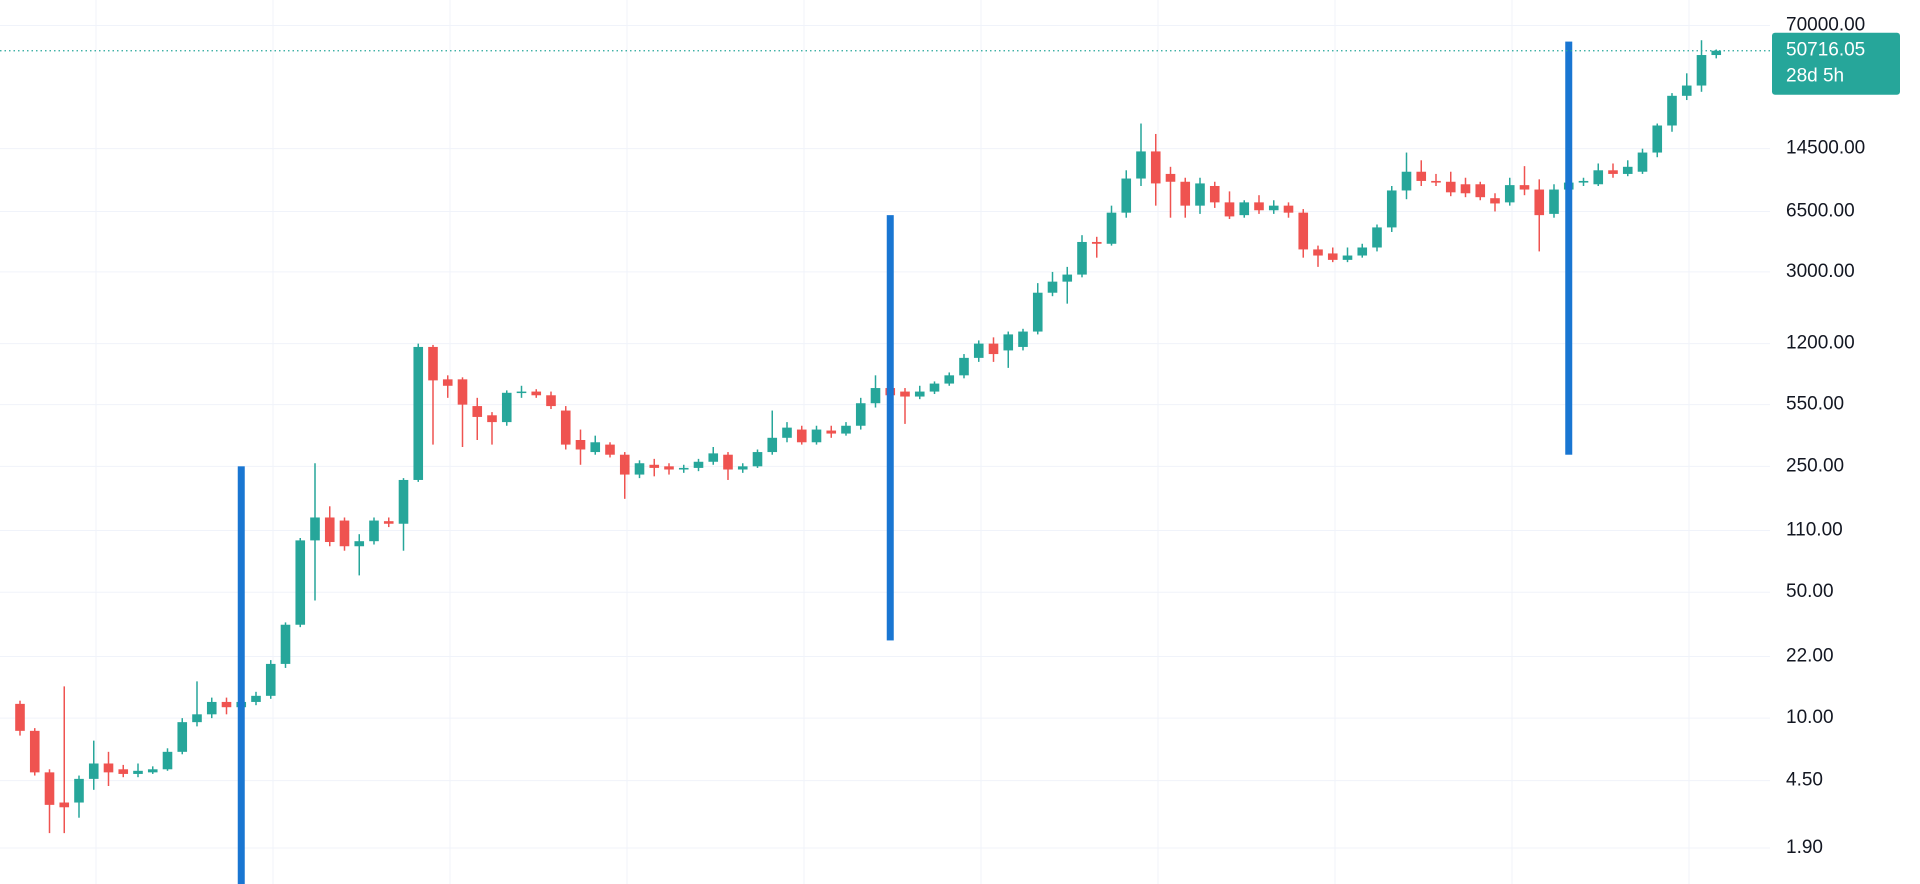 Image resolution: width=1920 pixels, height=884 pixels. Describe the element at coordinates (1814, 530) in the screenshot. I see `y-tick-label: 110.00` at that location.